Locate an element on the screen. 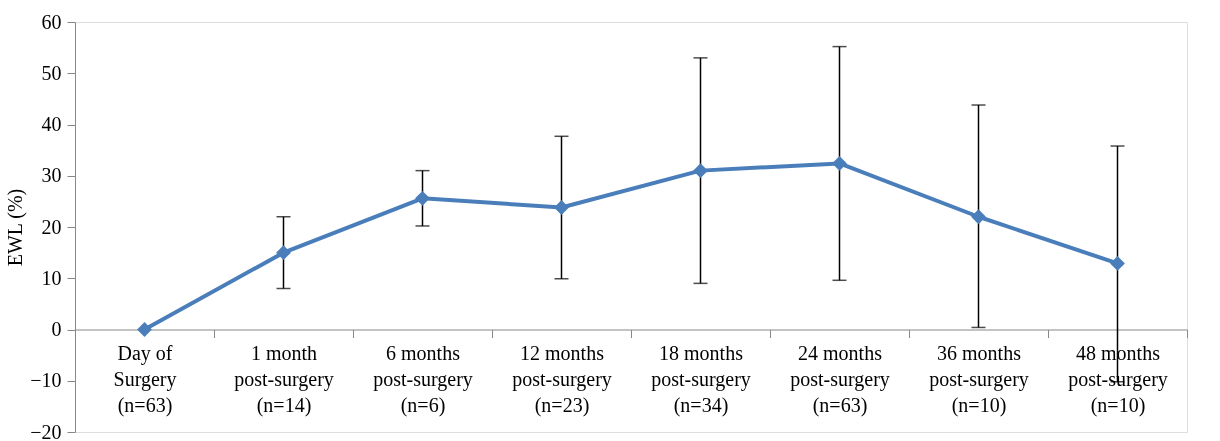 The image size is (1220, 441). y-tick-label: 50 is located at coordinates (51, 72).